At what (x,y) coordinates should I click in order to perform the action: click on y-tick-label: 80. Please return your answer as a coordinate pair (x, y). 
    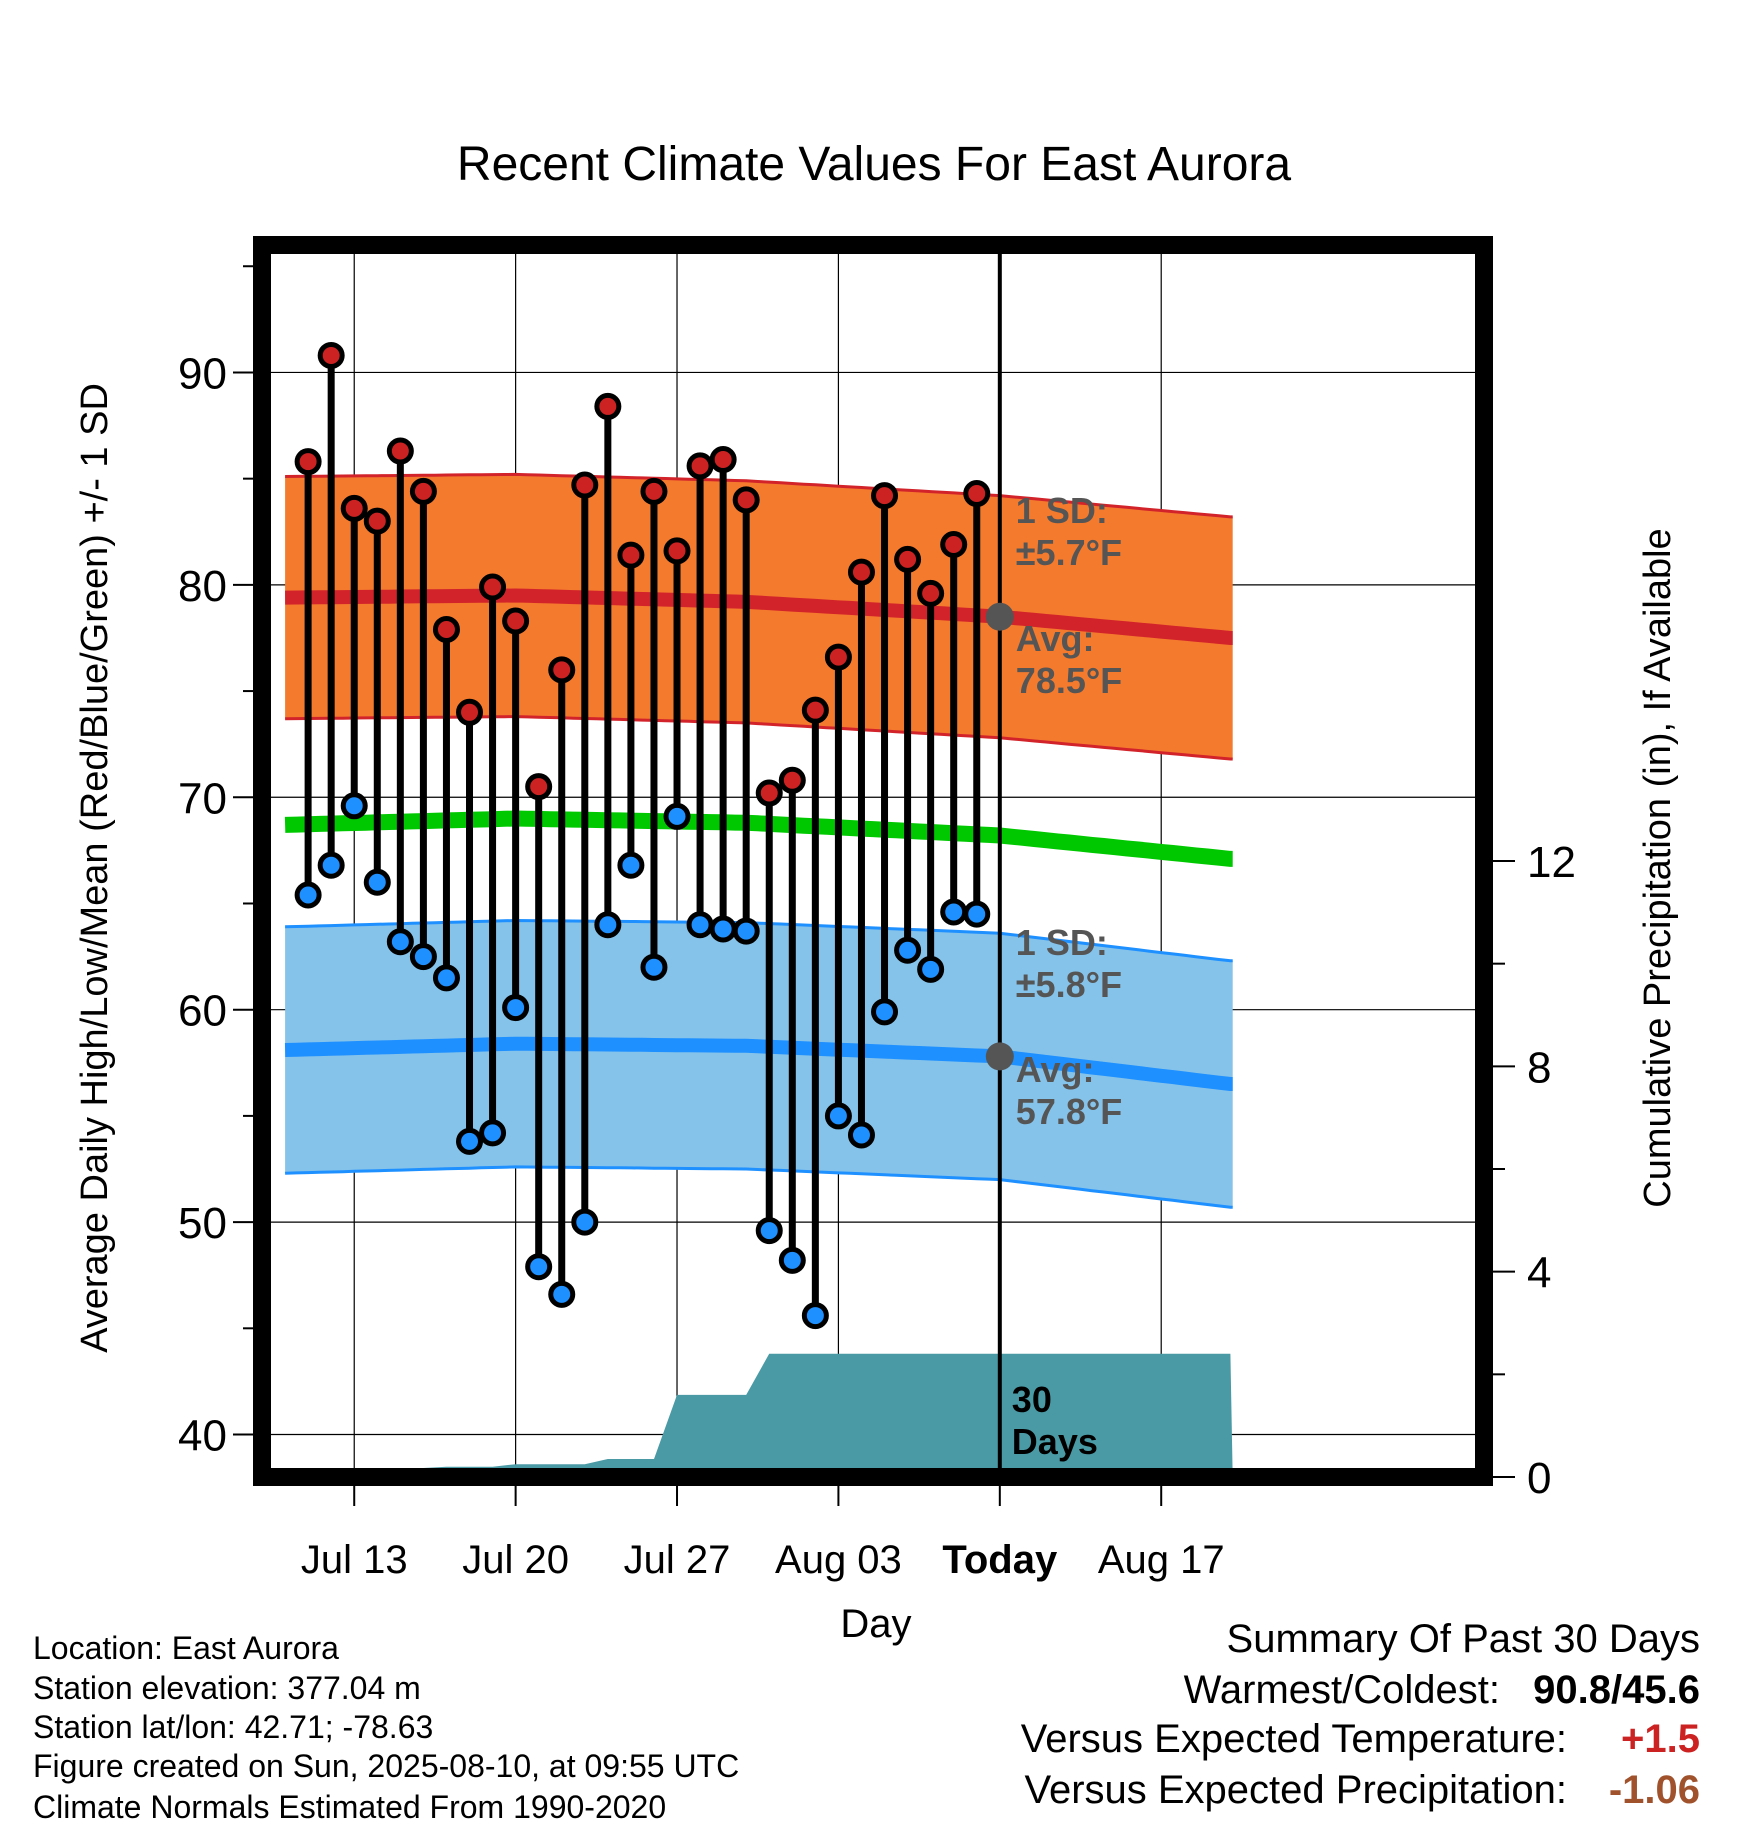
    Looking at the image, I should click on (202, 586).